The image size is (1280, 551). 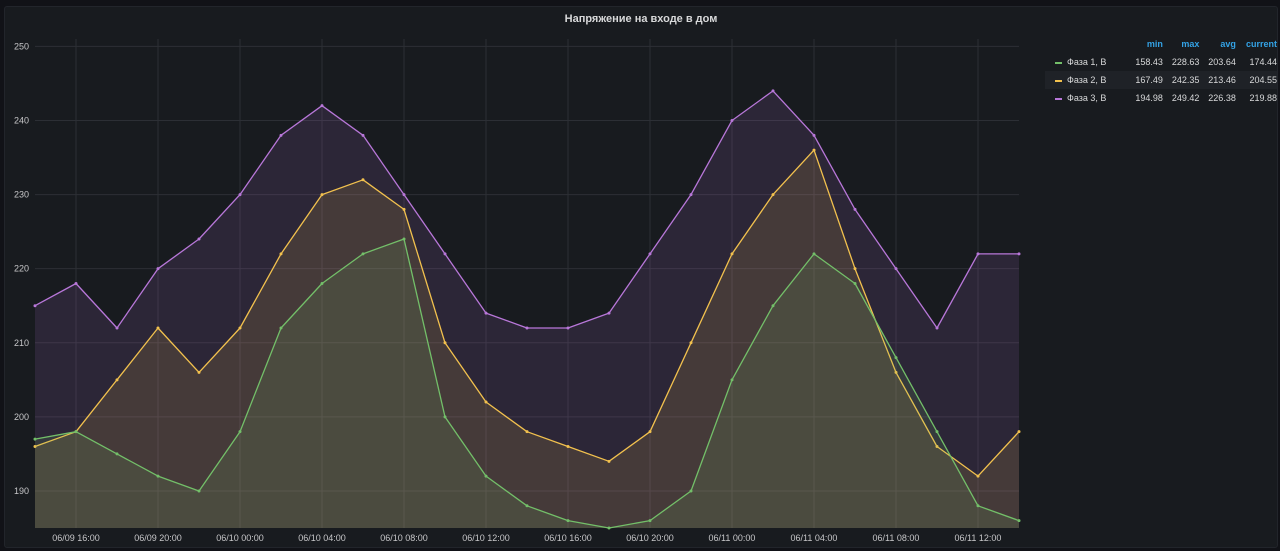 I want to click on legend-series-label: Фаза 2, В, so click(x=1087, y=80).